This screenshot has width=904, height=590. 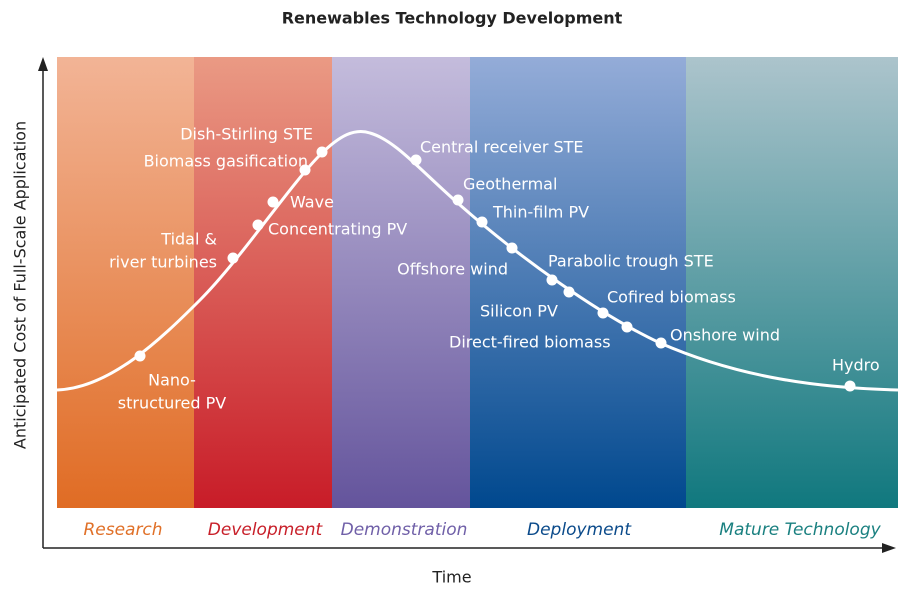 I want to click on technology-label: Thin-film PV, so click(x=540, y=212).